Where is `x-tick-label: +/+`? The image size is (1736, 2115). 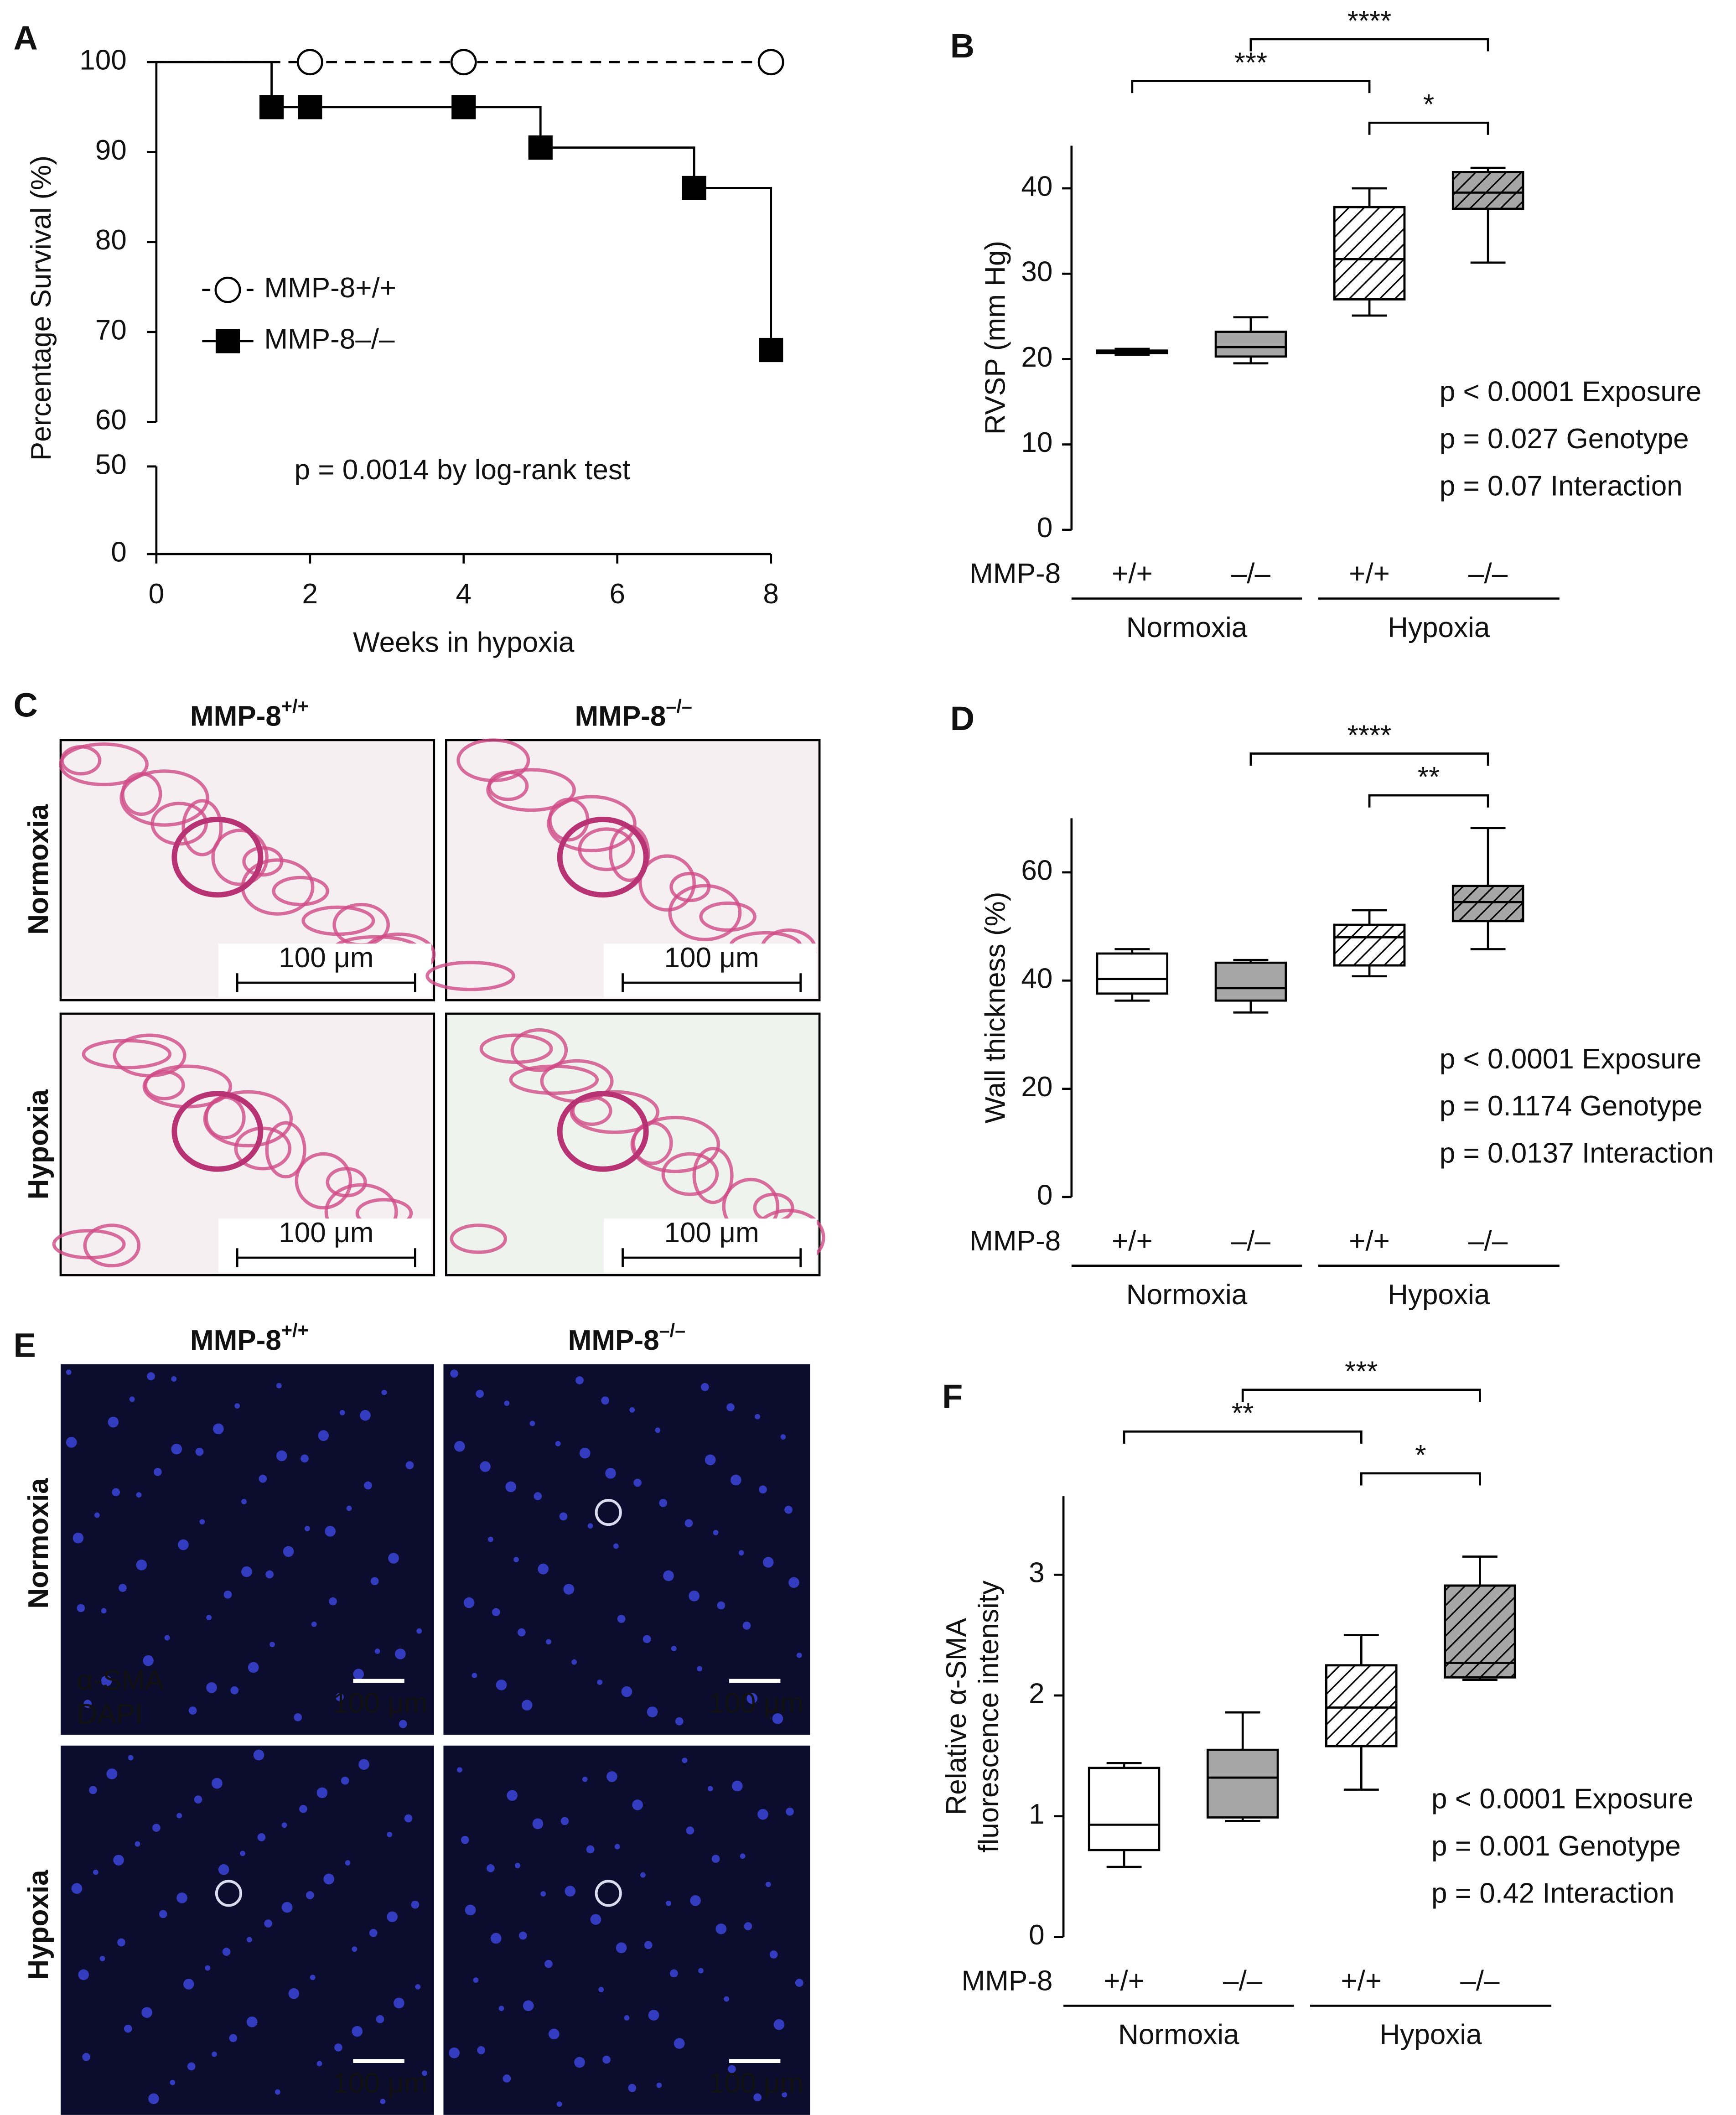
x-tick-label: +/+ is located at coordinates (1369, 1241).